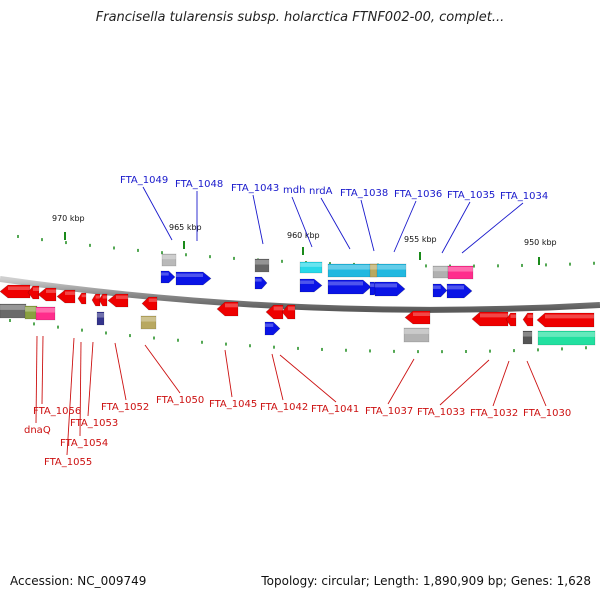 Image resolution: width=600 pixels, height=600 pixels. What do you see at coordinates (389, 411) in the screenshot?
I see `gene-label: FTA_1037` at bounding box center [389, 411].